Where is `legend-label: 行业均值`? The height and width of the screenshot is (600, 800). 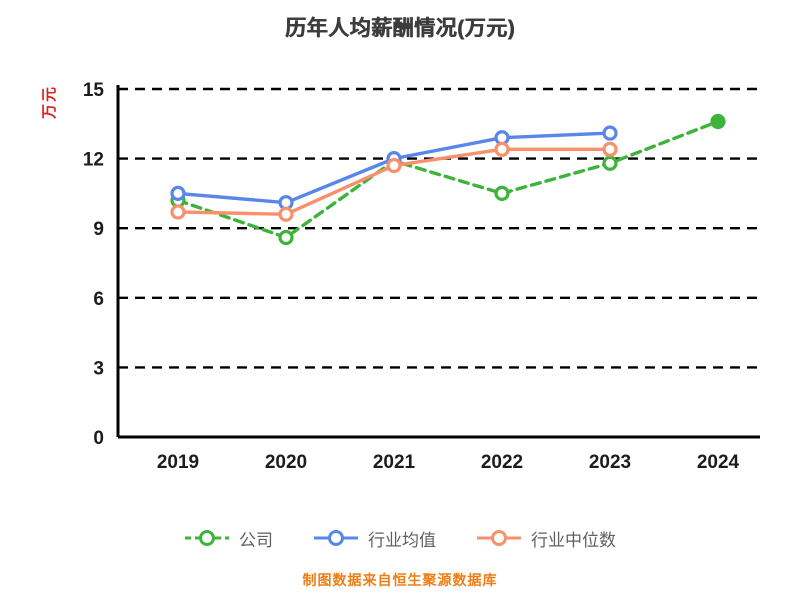 legend-label: 行业均值 is located at coordinates (402, 540).